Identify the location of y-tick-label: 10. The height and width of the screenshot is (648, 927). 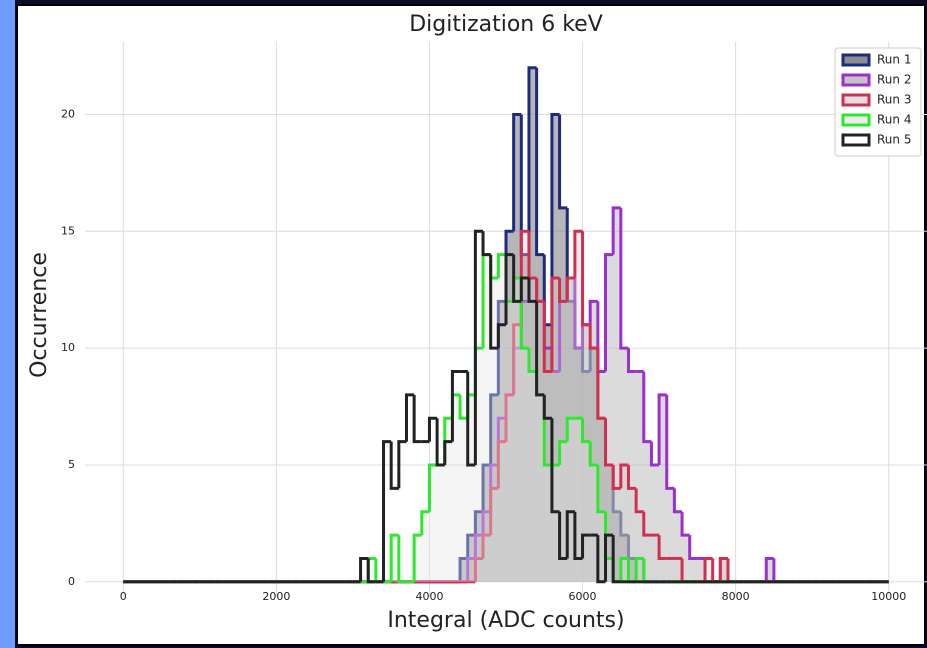
(68, 347).